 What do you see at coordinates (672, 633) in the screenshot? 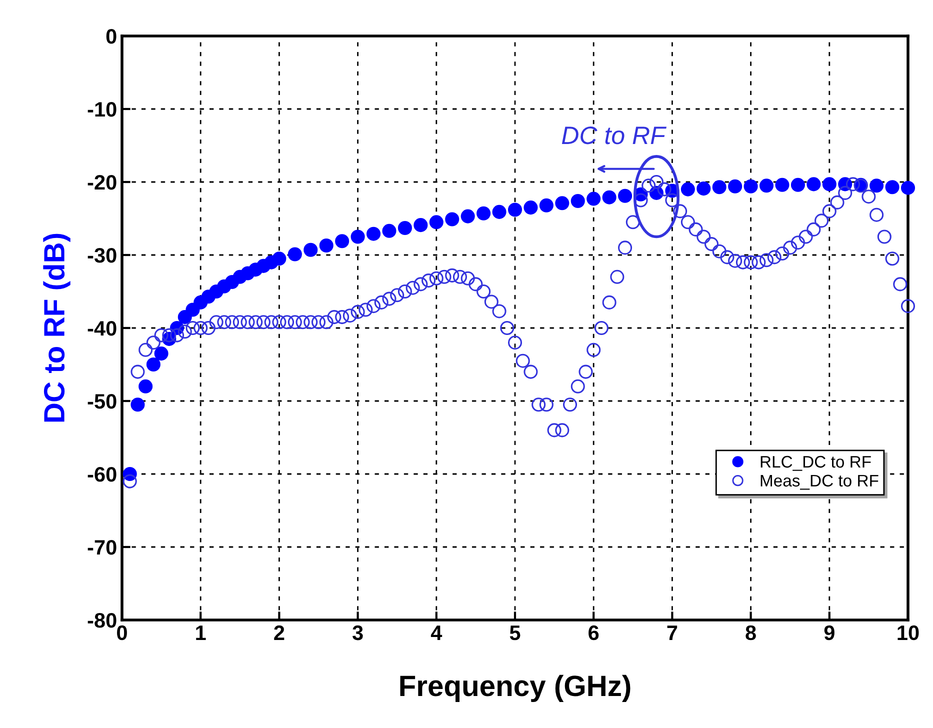
I see `x-tick-label: 7` at bounding box center [672, 633].